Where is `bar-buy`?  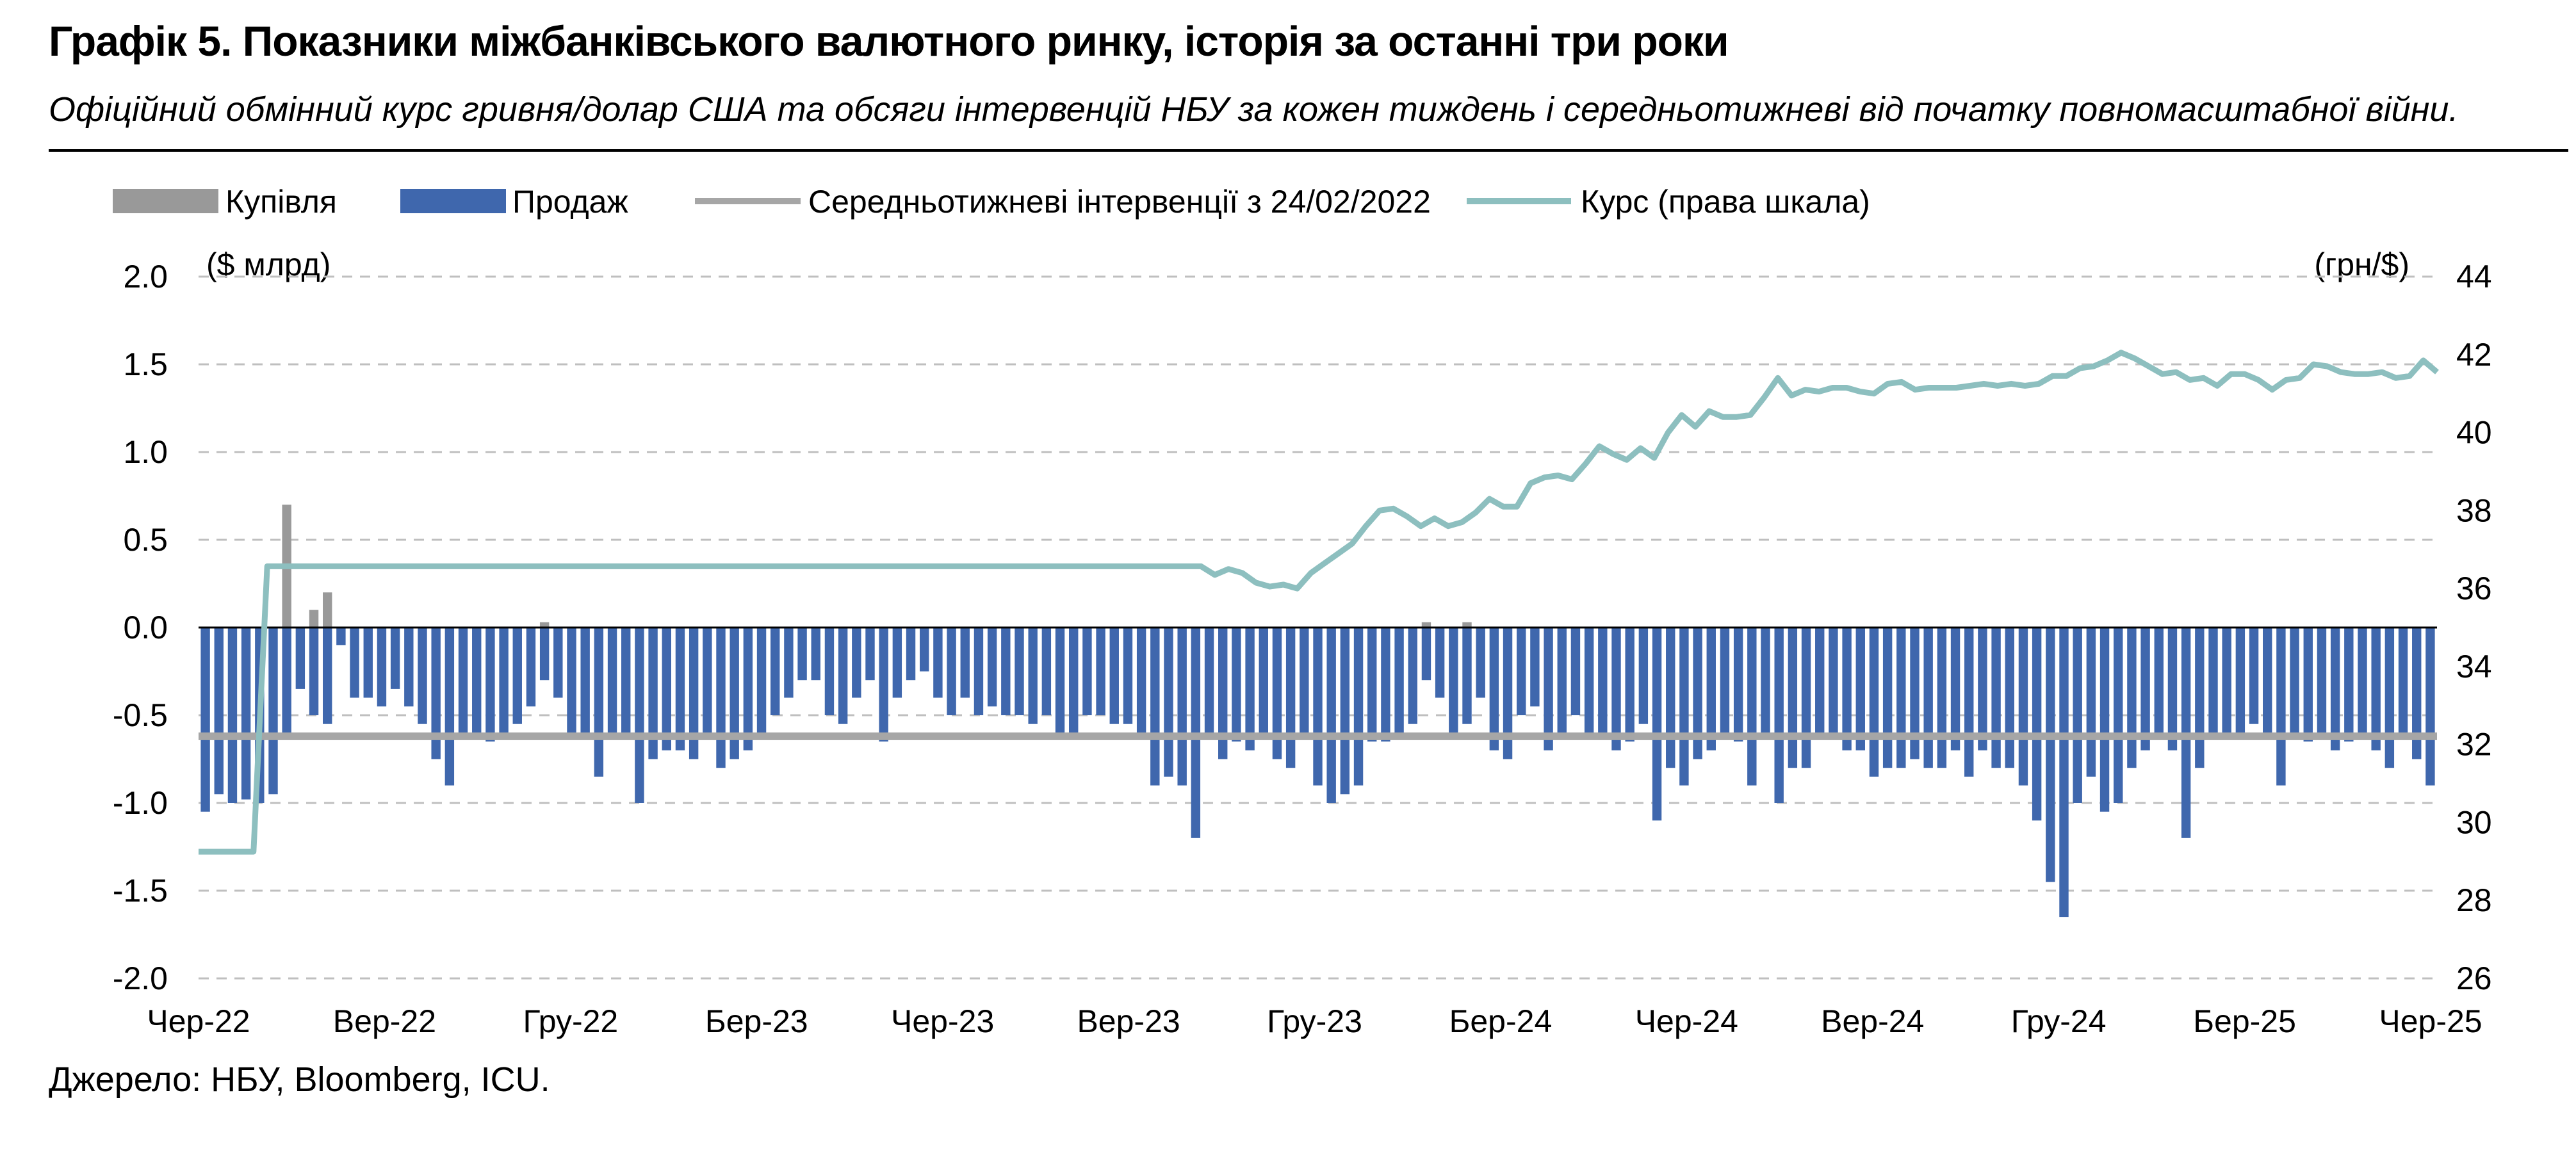 bar-buy is located at coordinates (1467, 625).